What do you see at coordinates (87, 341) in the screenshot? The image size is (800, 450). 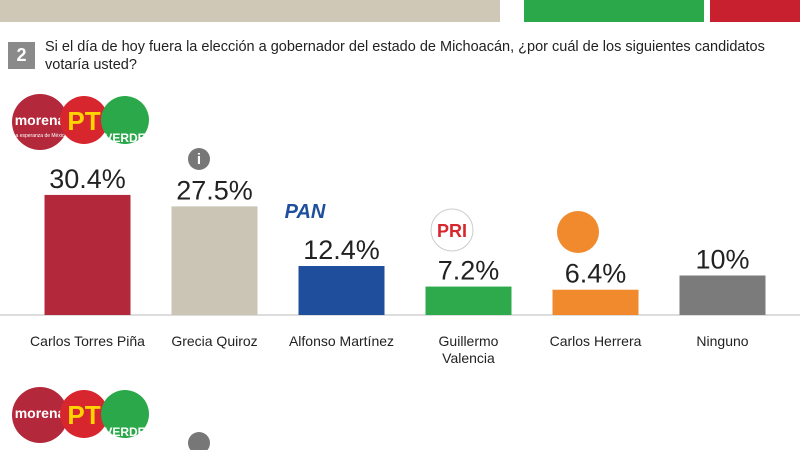 I see `category-label: Carlos Torres Piña` at bounding box center [87, 341].